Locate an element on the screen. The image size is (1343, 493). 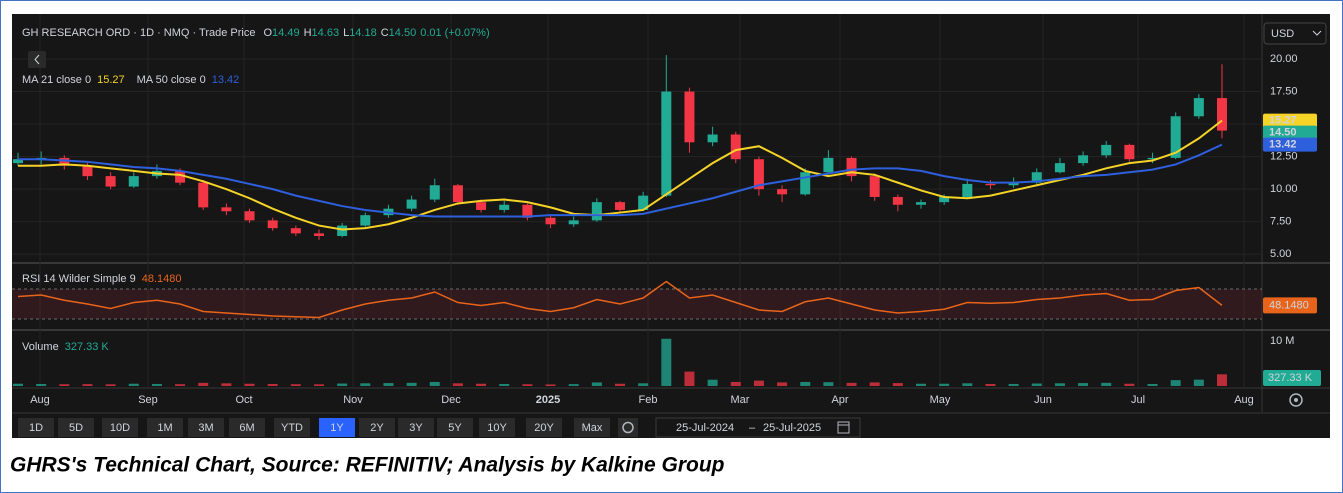
range-label: 1M is located at coordinates (164, 428).